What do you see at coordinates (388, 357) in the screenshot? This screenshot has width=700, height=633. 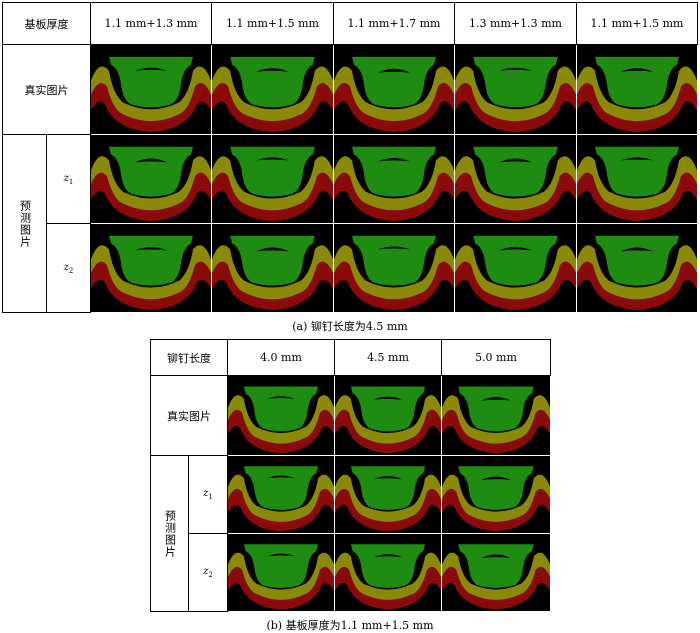 I see `column-header: 4.5 mm` at bounding box center [388, 357].